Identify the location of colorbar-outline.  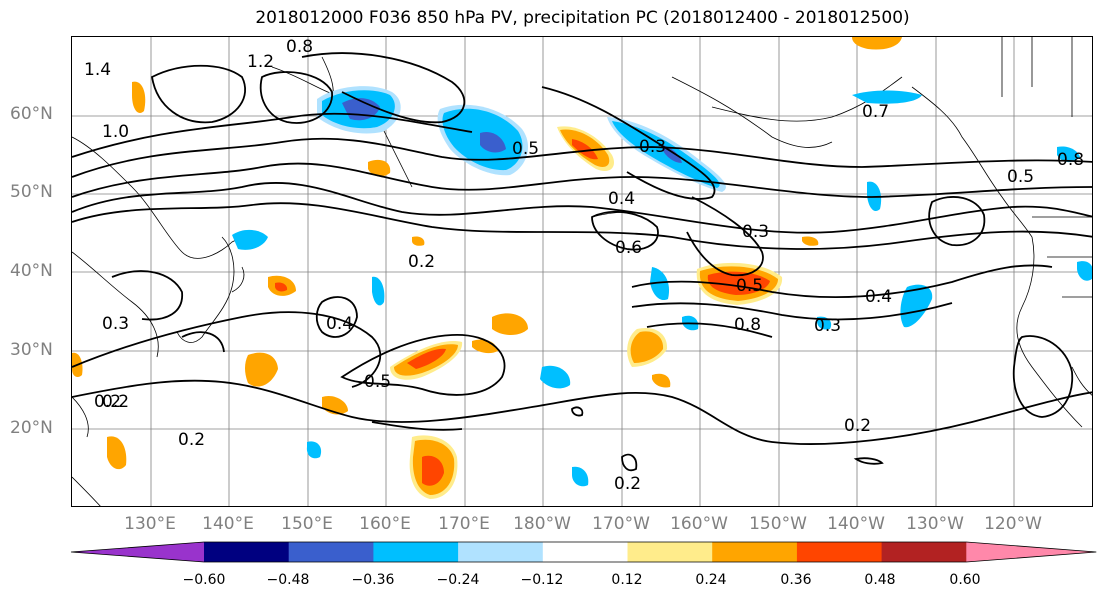
(583, 552).